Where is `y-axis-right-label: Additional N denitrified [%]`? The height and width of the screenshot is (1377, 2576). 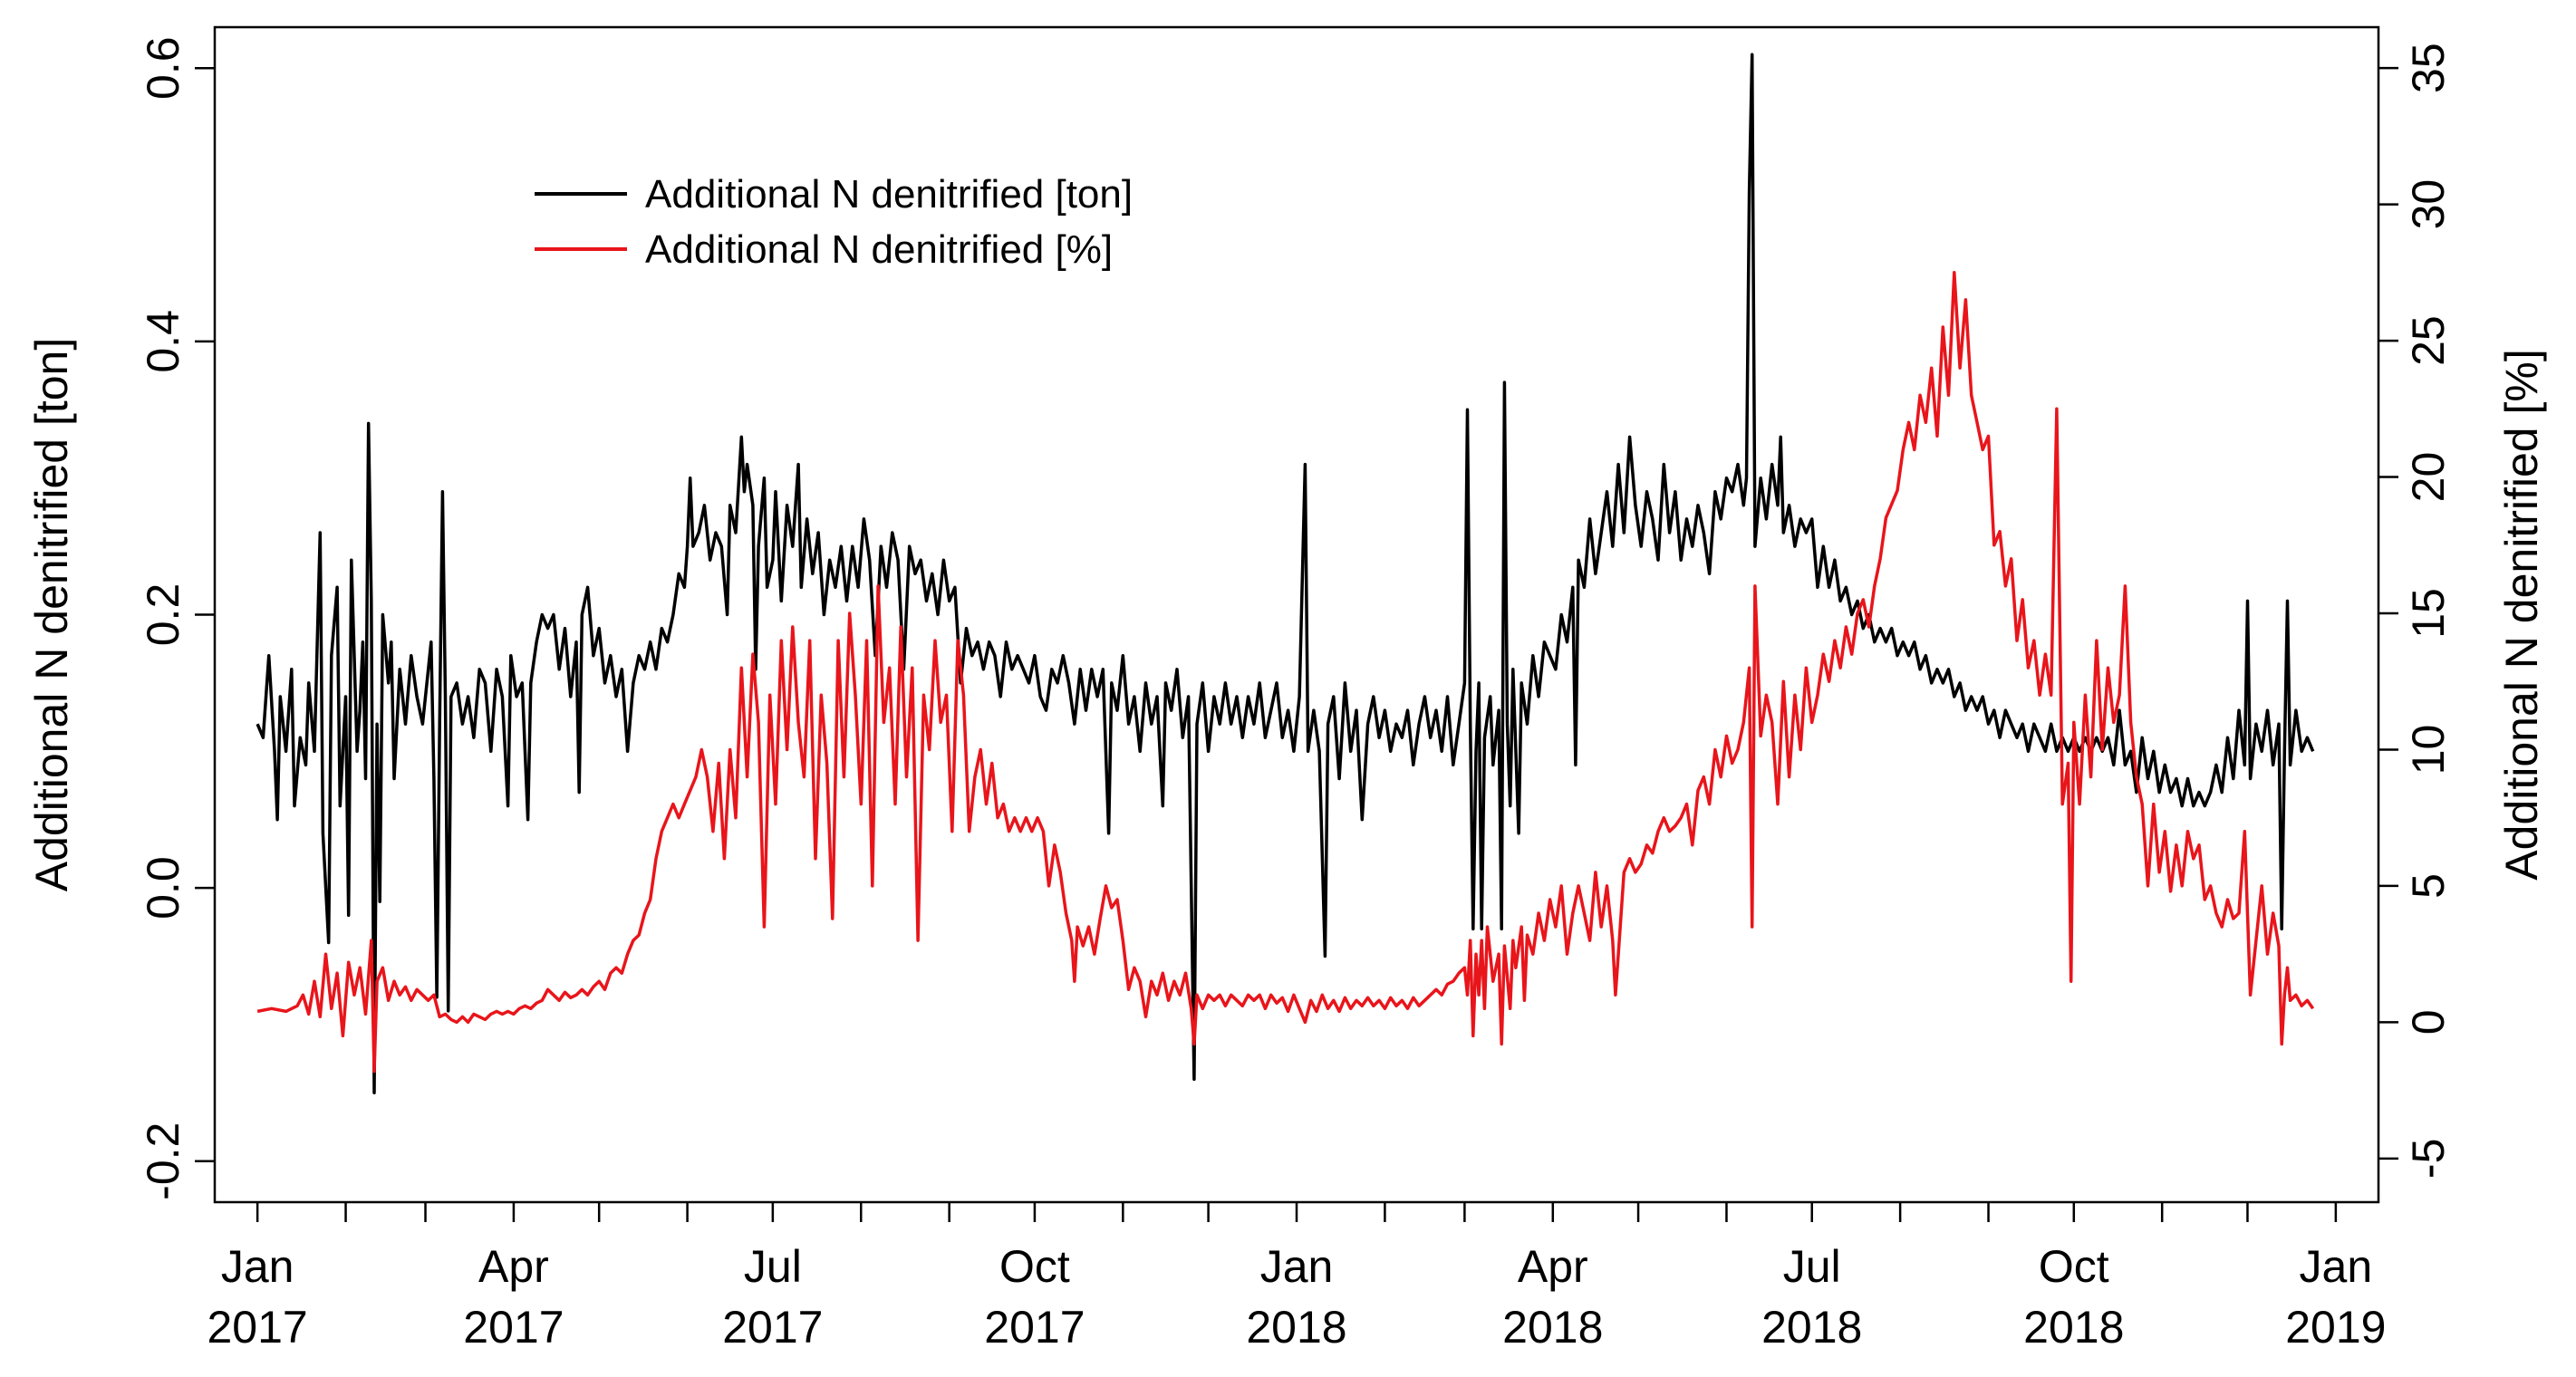 y-axis-right-label: Additional N denitrified [%] is located at coordinates (2521, 614).